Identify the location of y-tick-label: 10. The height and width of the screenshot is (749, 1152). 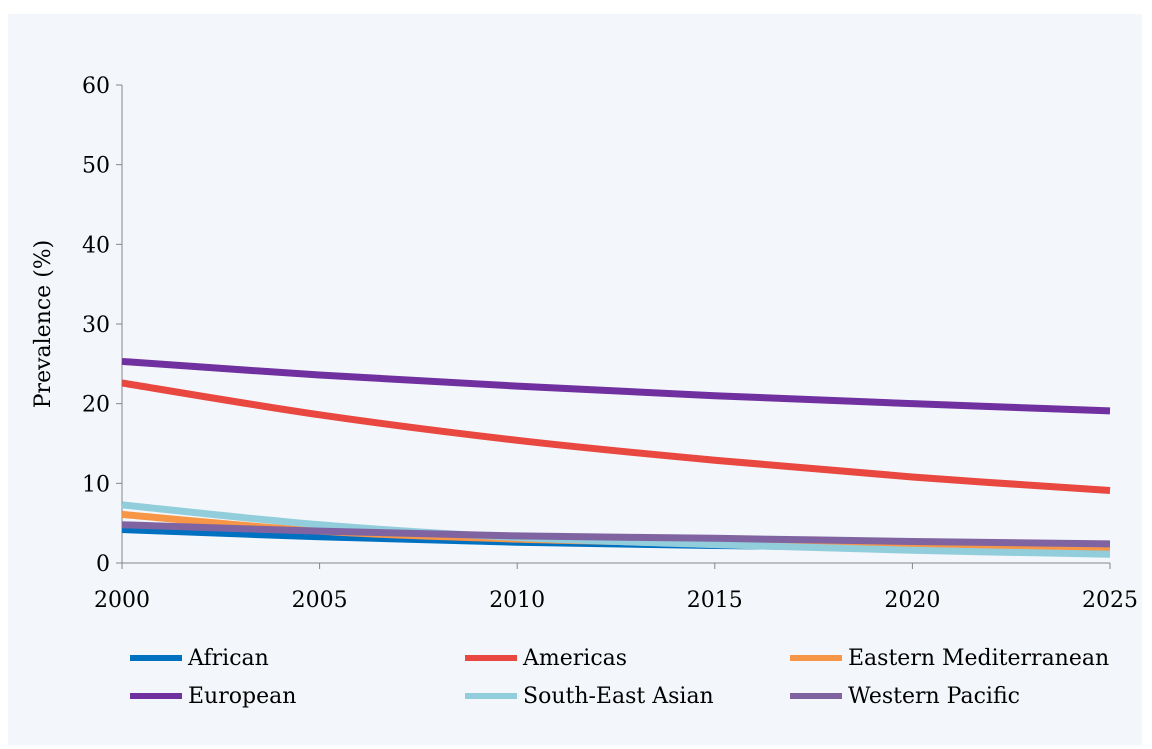
(96, 484).